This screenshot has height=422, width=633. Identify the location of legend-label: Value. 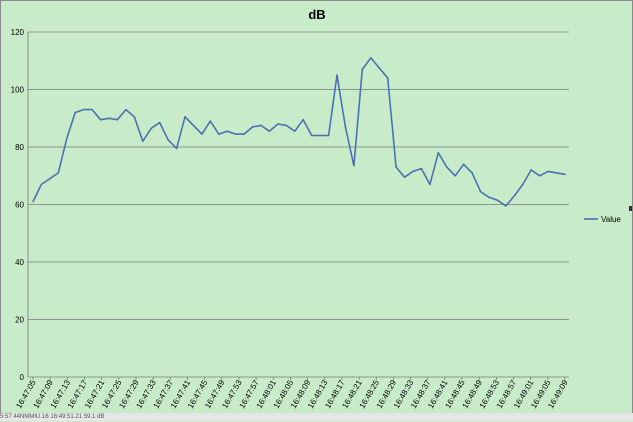
(611, 219).